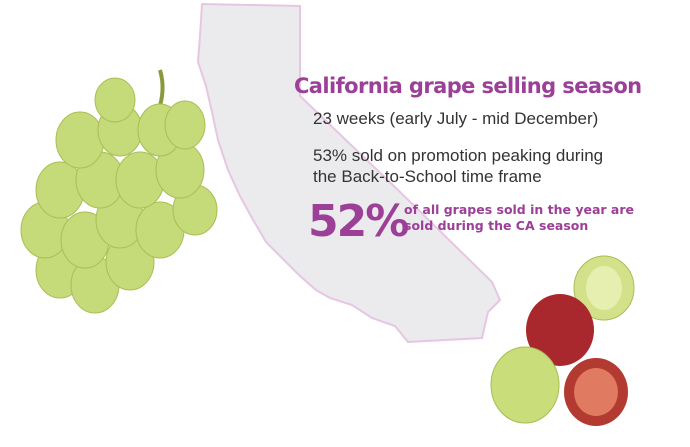 The width and height of the screenshot is (690, 447). Describe the element at coordinates (562, 340) in the screenshot. I see `grape-halves-icon` at that location.